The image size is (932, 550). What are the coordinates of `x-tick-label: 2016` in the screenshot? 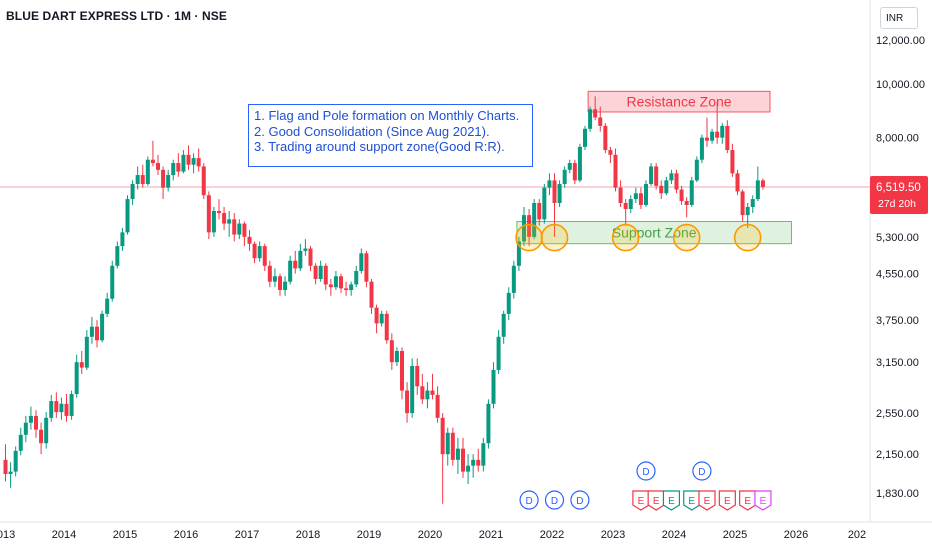 It's located at (186, 535).